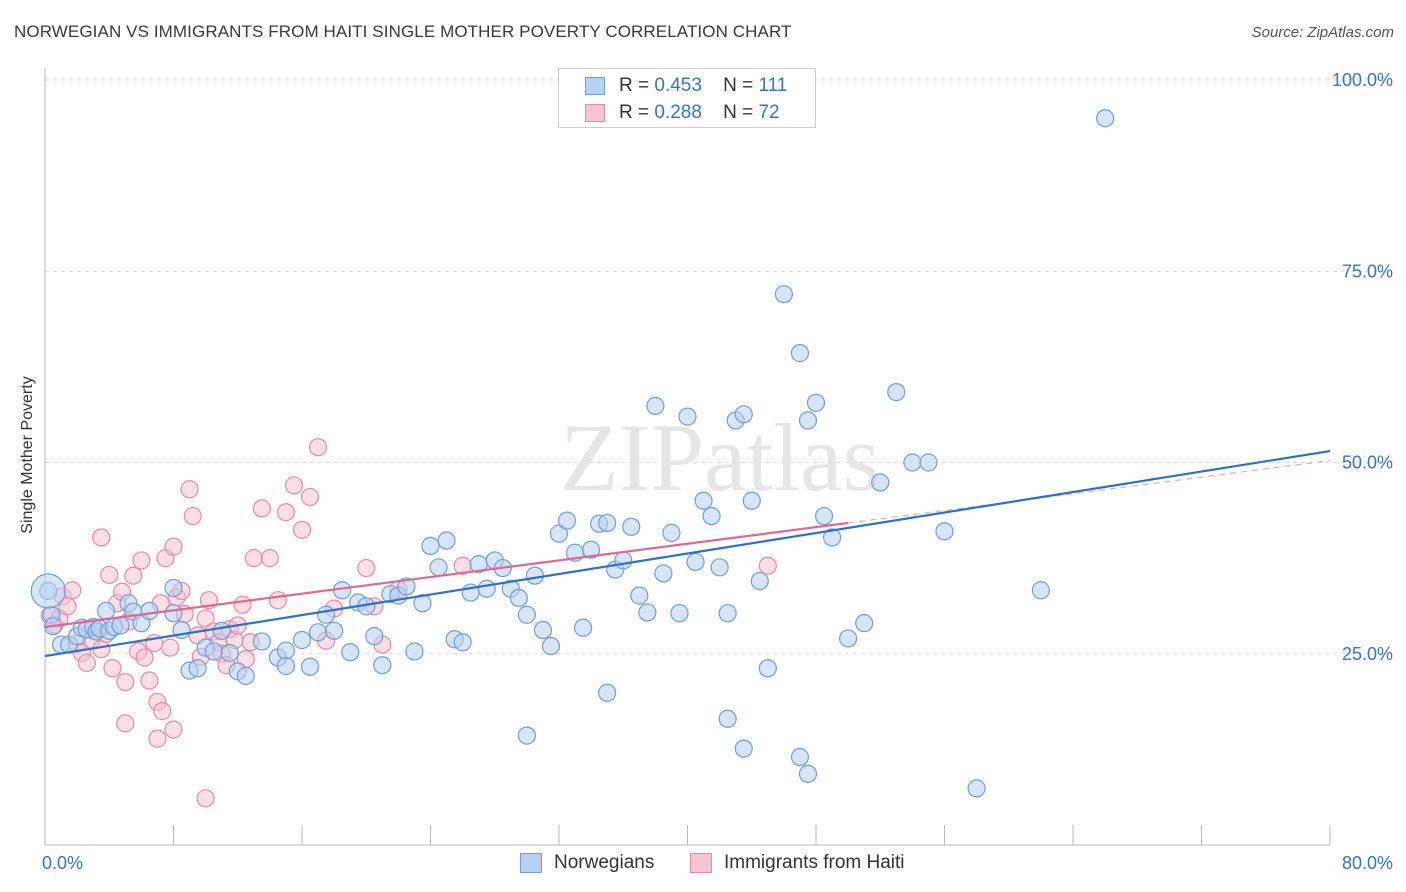 This screenshot has width=1406, height=892. Describe the element at coordinates (1367, 654) in the screenshot. I see `y-tick-label: 25.0%` at that location.